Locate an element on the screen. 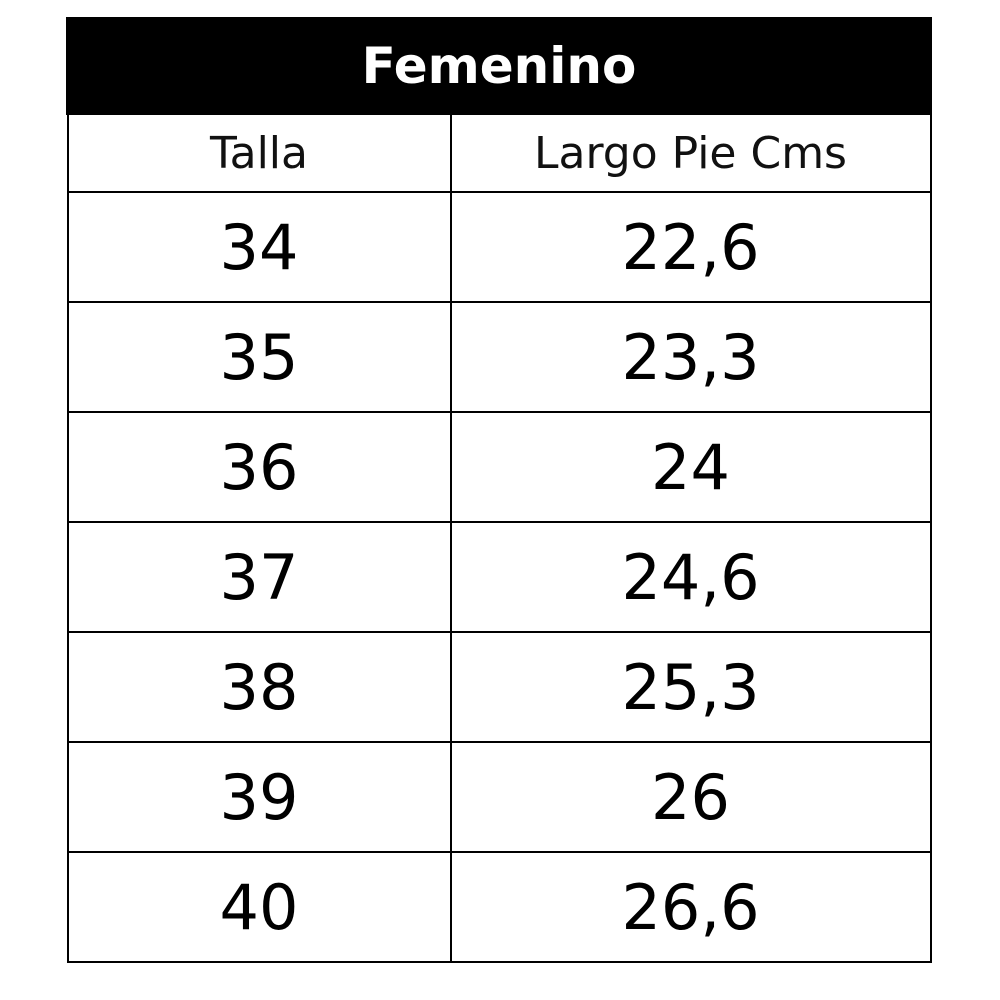 The height and width of the screenshot is (1000, 1000). size-cell: 40 is located at coordinates (259, 907).